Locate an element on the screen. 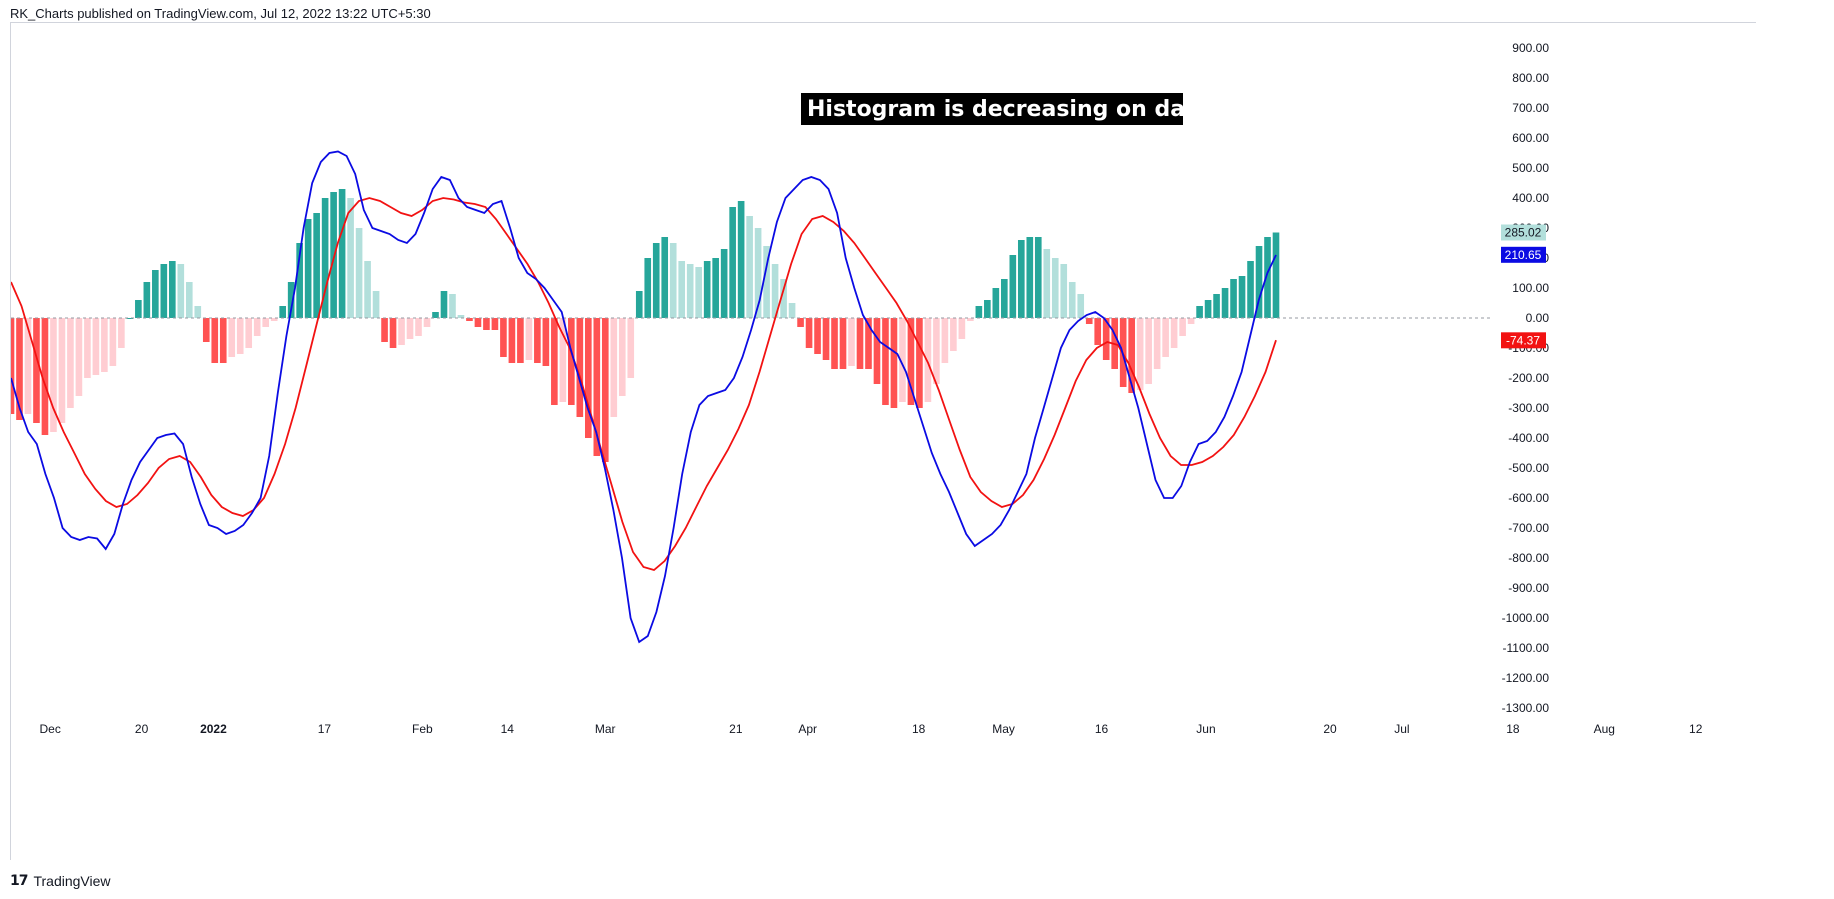 The image size is (1834, 899). y-tick-label: -800.00 is located at coordinates (1528, 558).